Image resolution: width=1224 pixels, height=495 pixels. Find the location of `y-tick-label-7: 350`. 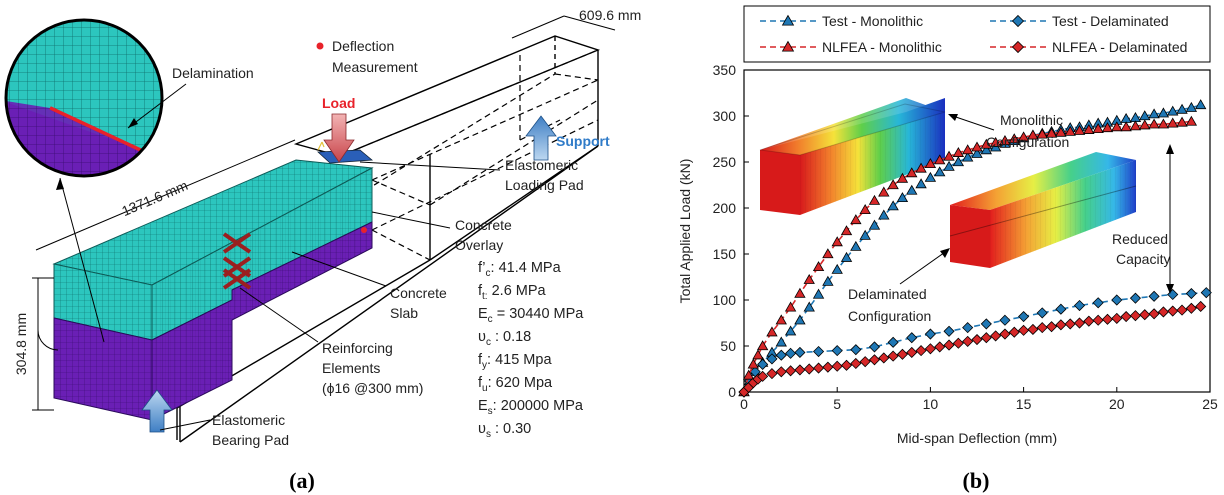

y-tick-label-7: 350 is located at coordinates (725, 70).